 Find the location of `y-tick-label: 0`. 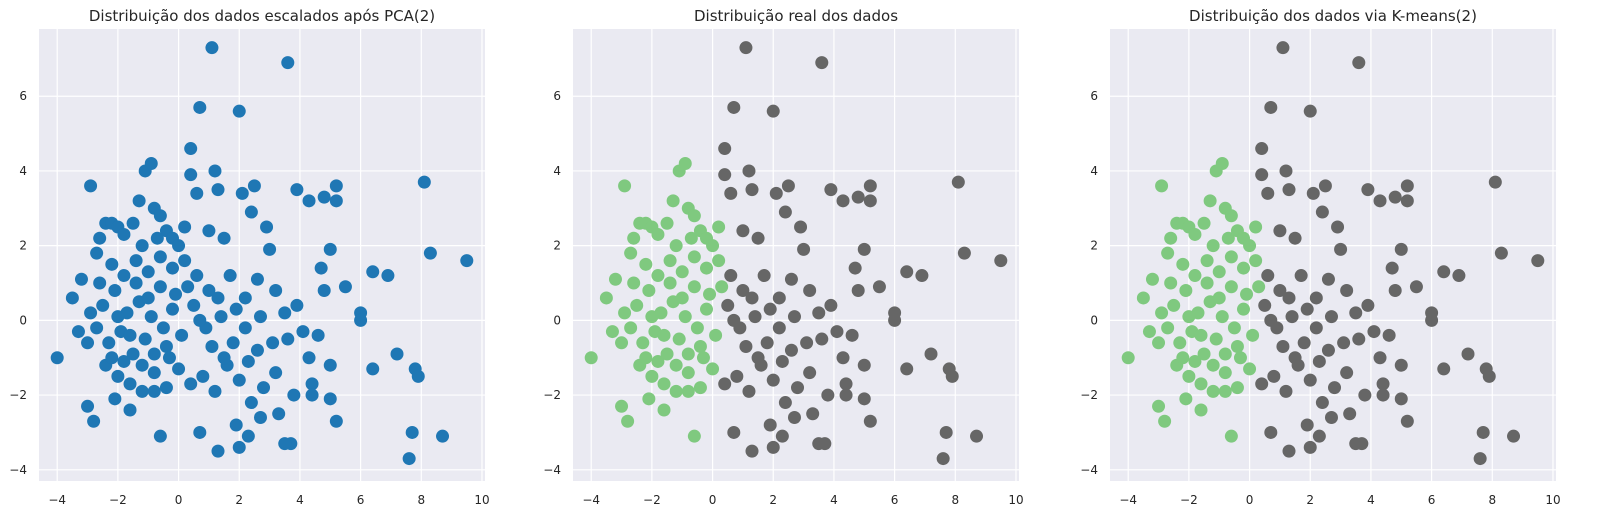

y-tick-label: 0 is located at coordinates (23, 320).